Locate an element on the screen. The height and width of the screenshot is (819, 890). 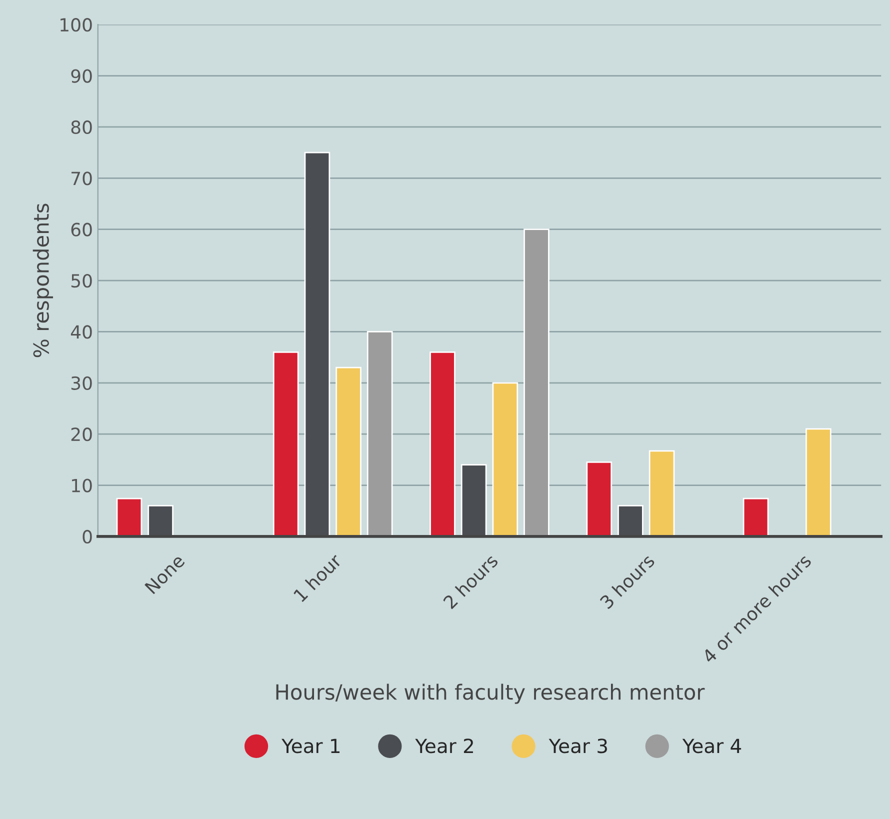
legend-label: Year 2 is located at coordinates (444, 746).